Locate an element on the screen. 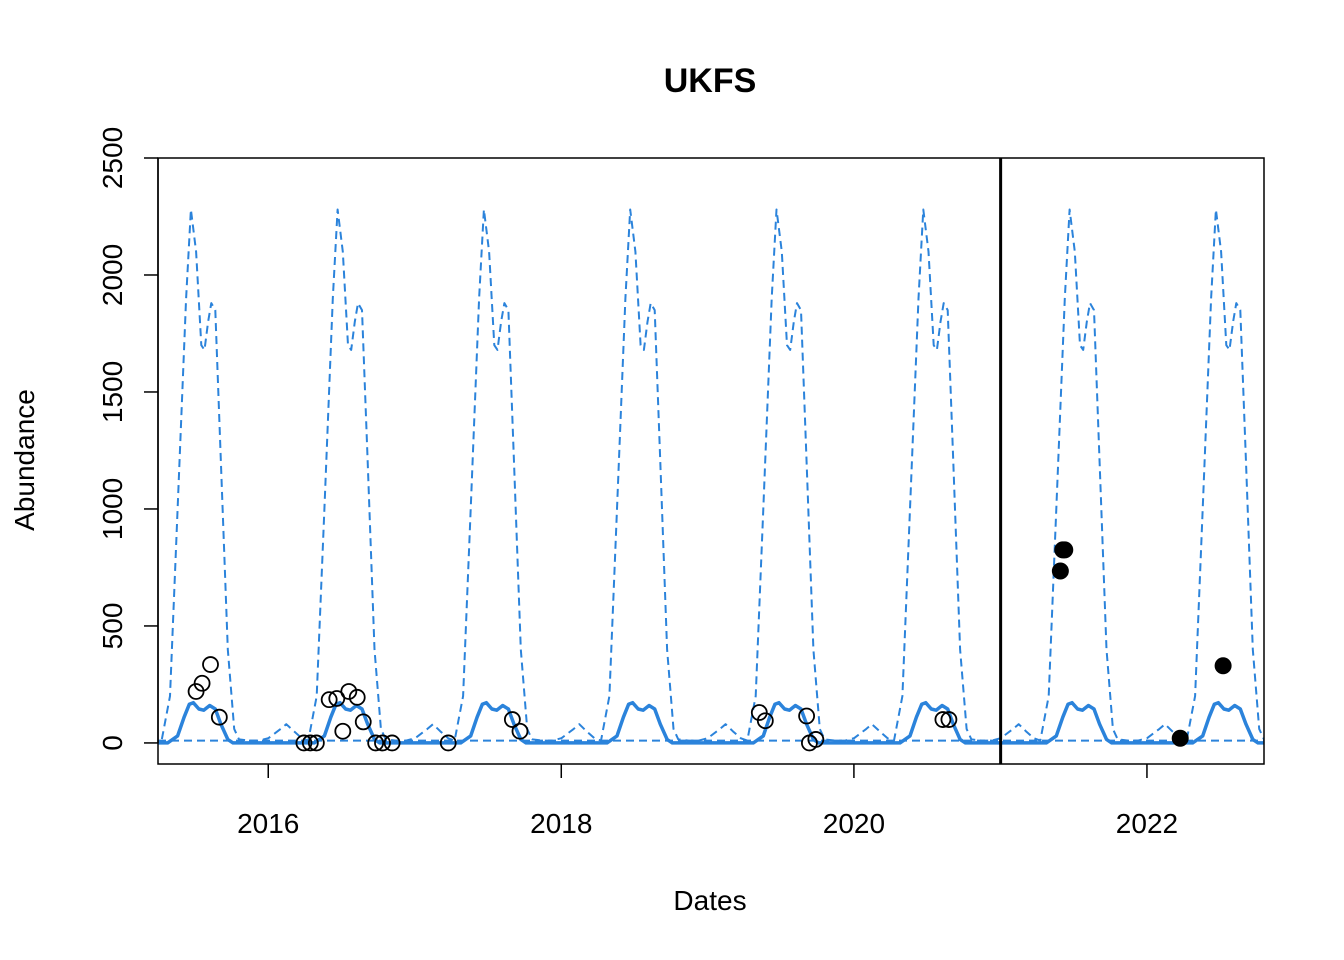 This screenshot has width=1344, height=960. series-line-mean is located at coordinates (711, 722).